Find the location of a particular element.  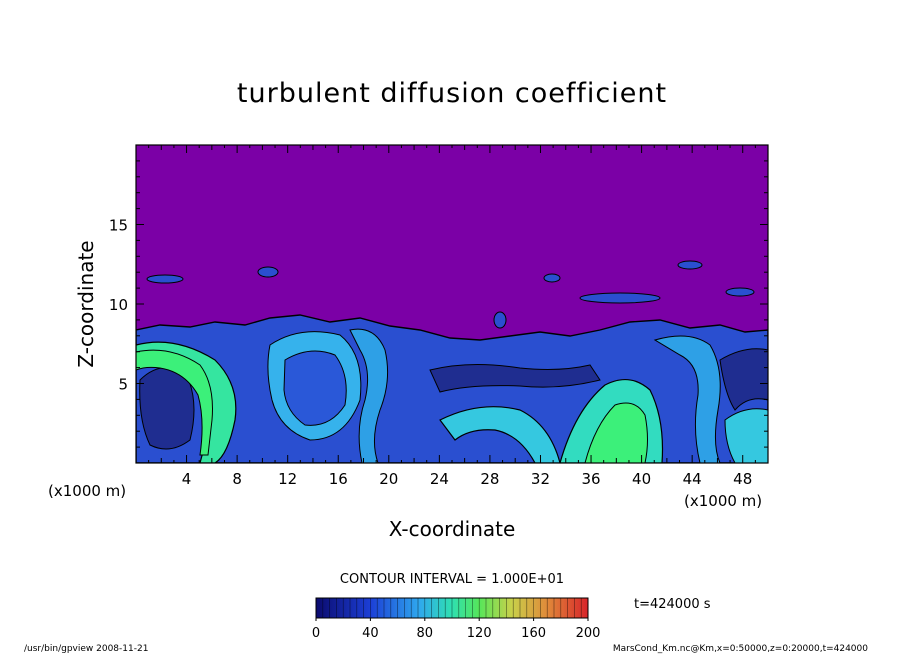

x-tick-label: 24 is located at coordinates (439, 479).